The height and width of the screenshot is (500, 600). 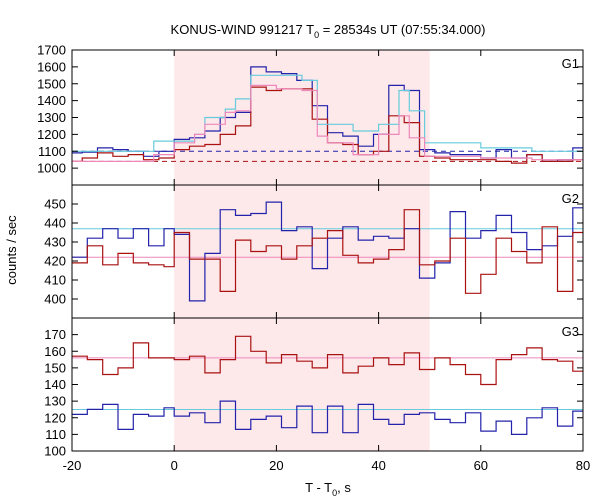 What do you see at coordinates (583, 465) in the screenshot?
I see `x-tick-label: 80` at bounding box center [583, 465].